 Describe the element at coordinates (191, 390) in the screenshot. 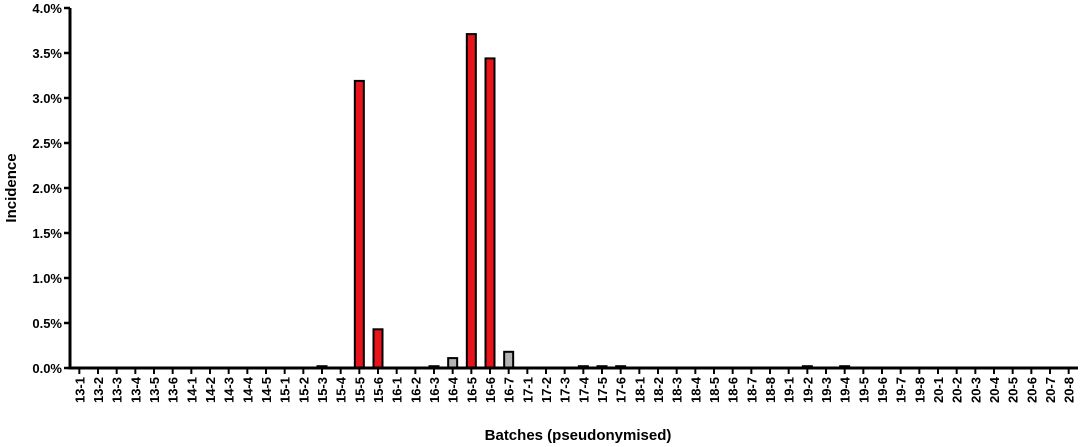

I see `x-tick-label: 14-1` at that location.